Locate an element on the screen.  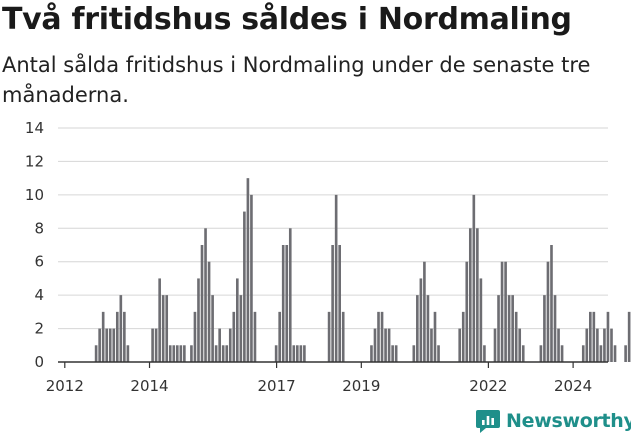
newsworthy-brand: Newsworthy is located at coordinates (553, 421).